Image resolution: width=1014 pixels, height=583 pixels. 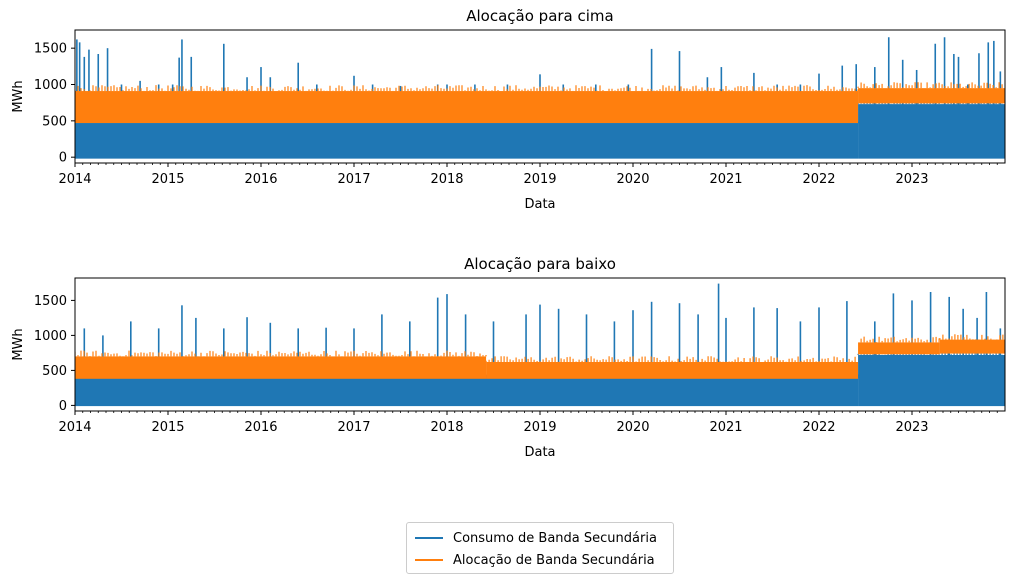 I want to click on legend-item-consumo: Consumo de Banda Secundária, so click(x=540, y=538).